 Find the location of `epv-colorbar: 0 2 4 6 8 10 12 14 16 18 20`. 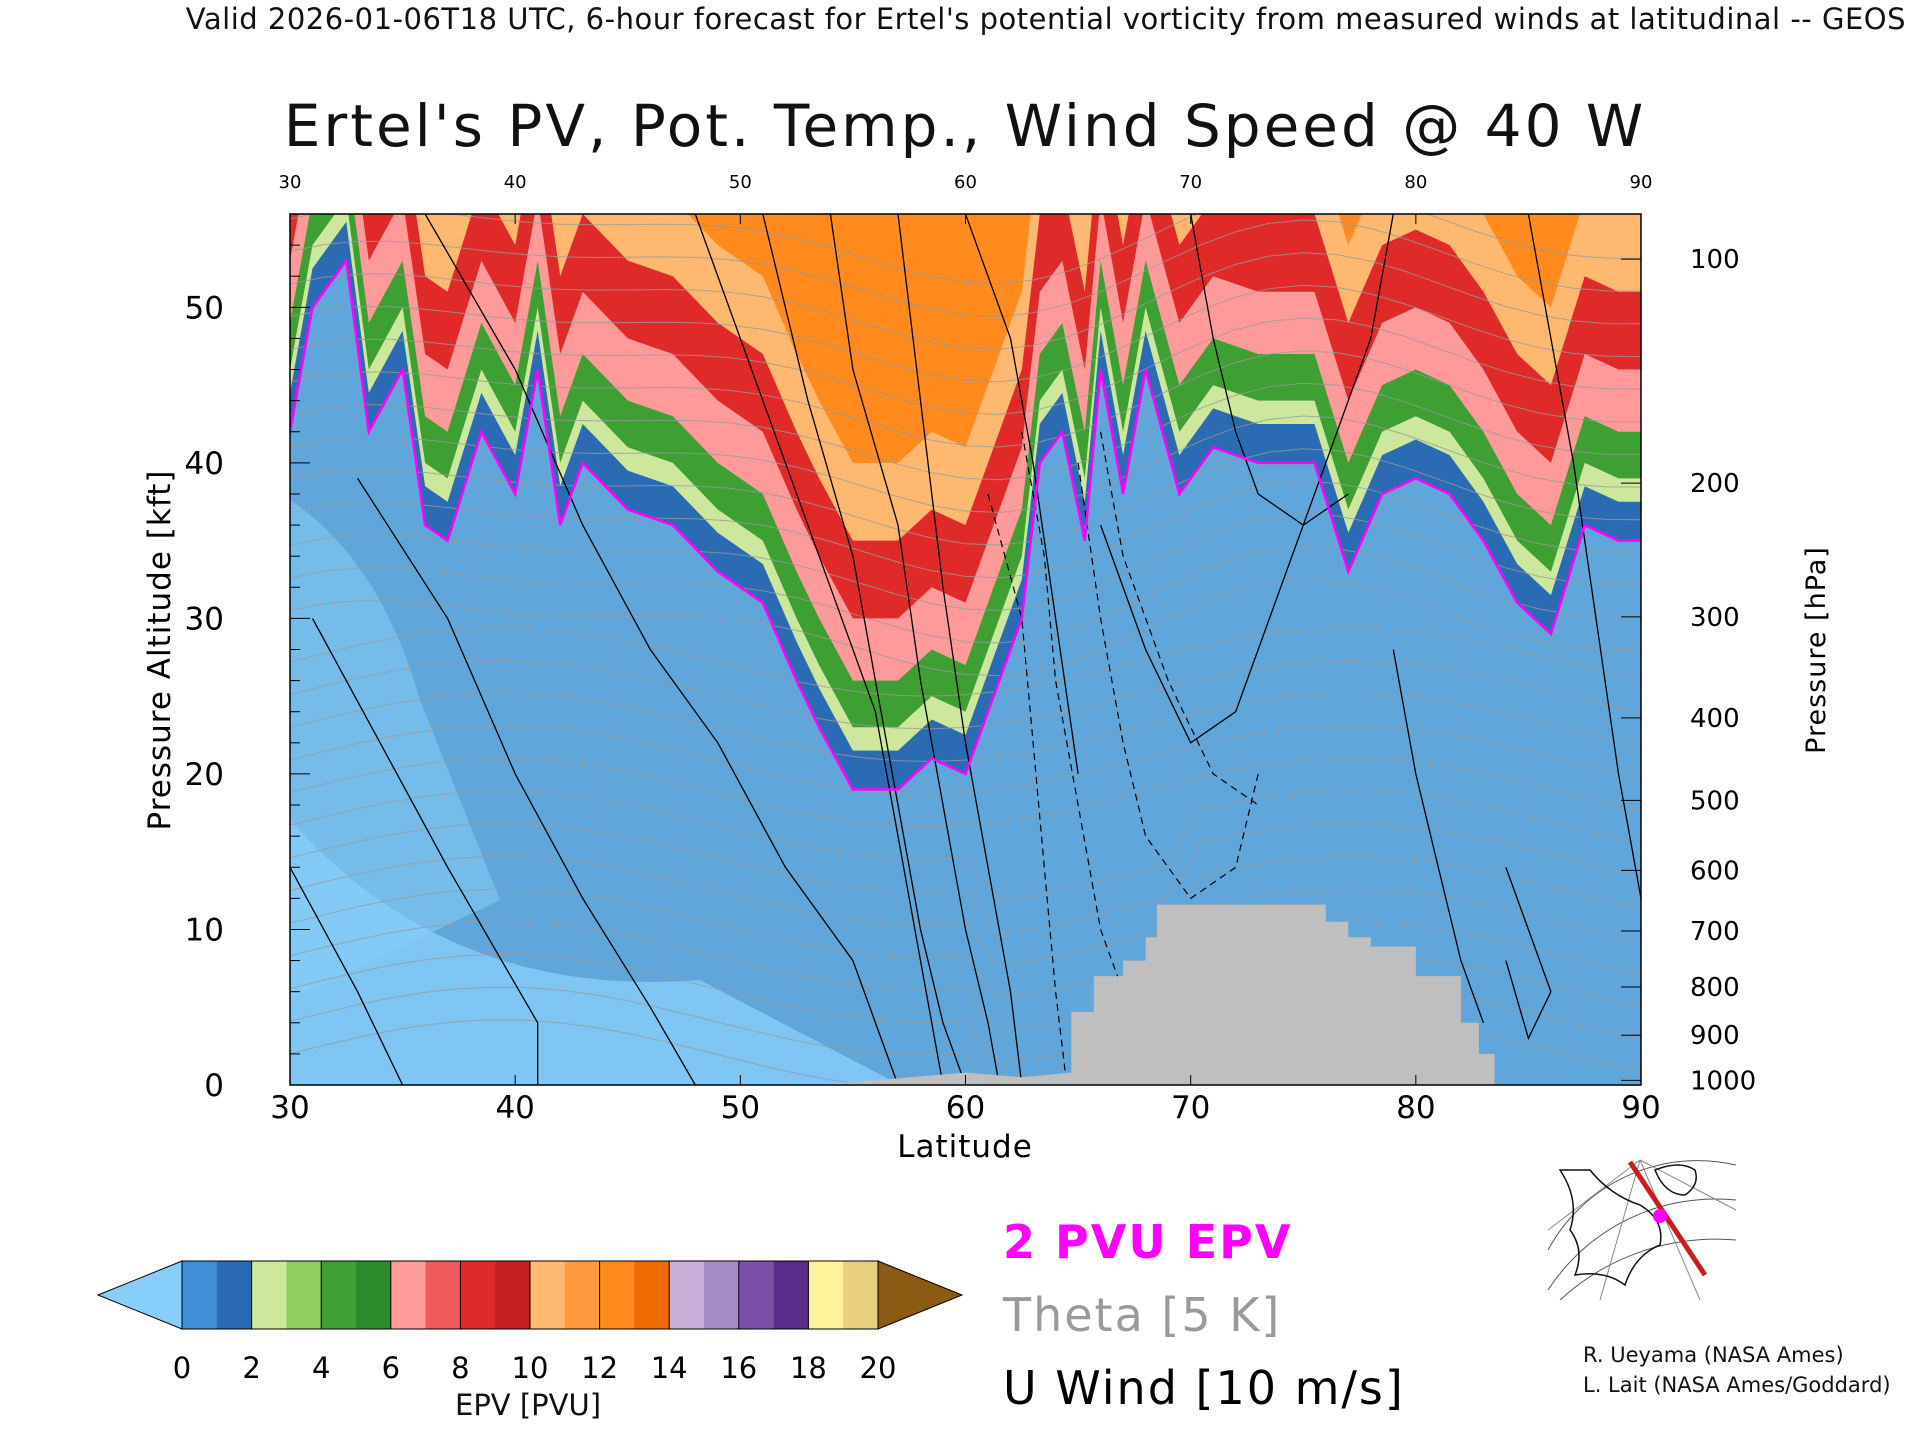

epv-colorbar: 0 2 4 6 8 10 12 14 16 18 20 is located at coordinates (530, 1322).